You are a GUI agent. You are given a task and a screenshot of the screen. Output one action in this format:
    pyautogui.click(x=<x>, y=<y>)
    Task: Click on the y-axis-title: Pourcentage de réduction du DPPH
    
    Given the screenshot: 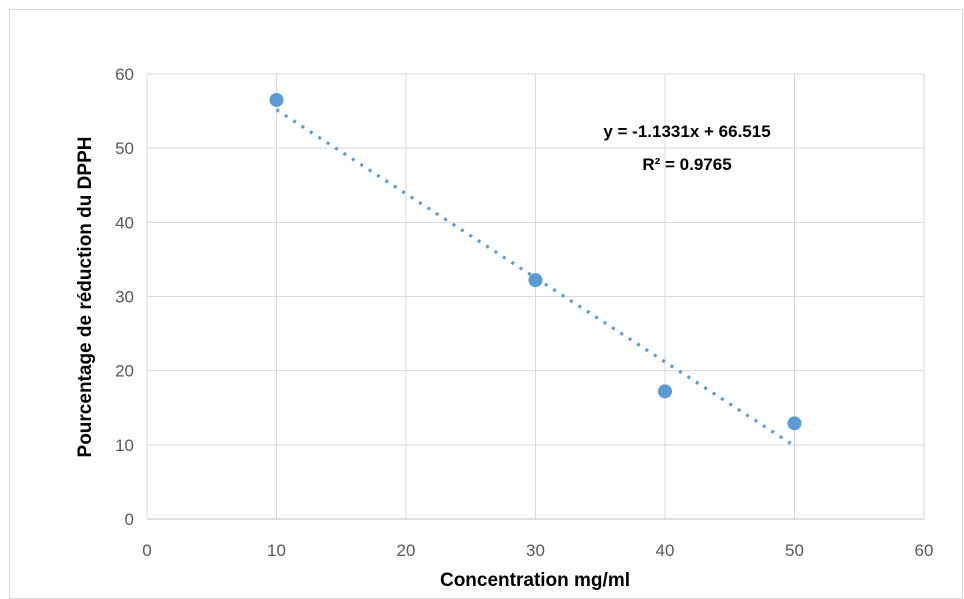 What is the action you would take?
    pyautogui.click(x=85, y=297)
    